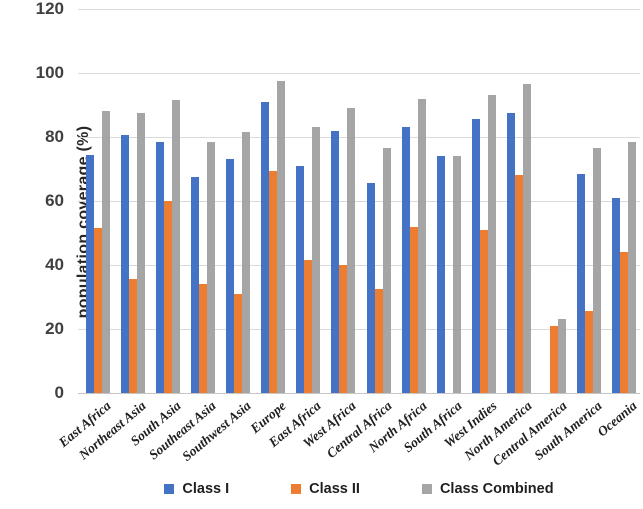  Describe the element at coordinates (334, 489) in the screenshot. I see `legend-label: Class II` at that location.